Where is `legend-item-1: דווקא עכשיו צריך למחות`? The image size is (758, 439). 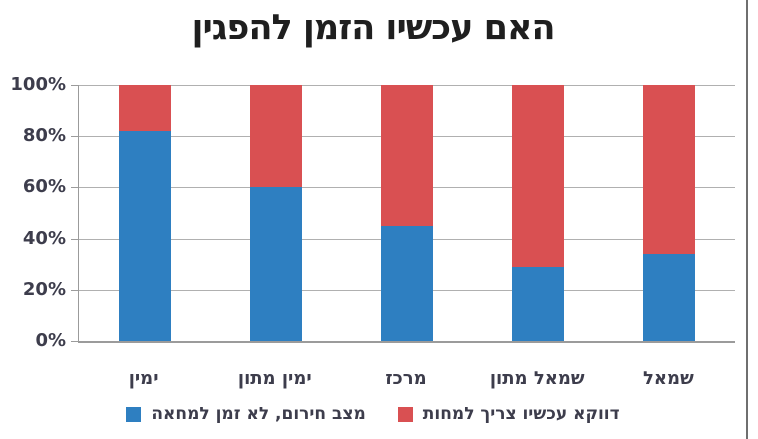 legend-item-1: דווקא עכשיו צריך למחות is located at coordinates (508, 414).